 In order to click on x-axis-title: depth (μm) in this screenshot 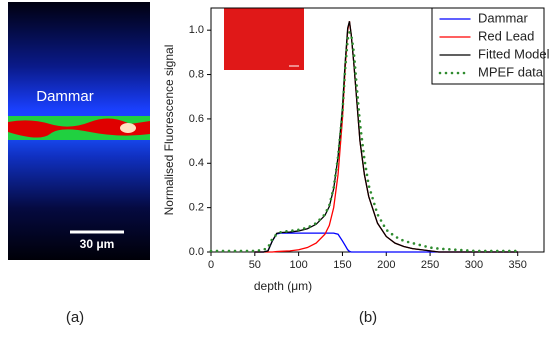, I will do `click(283, 286)`.